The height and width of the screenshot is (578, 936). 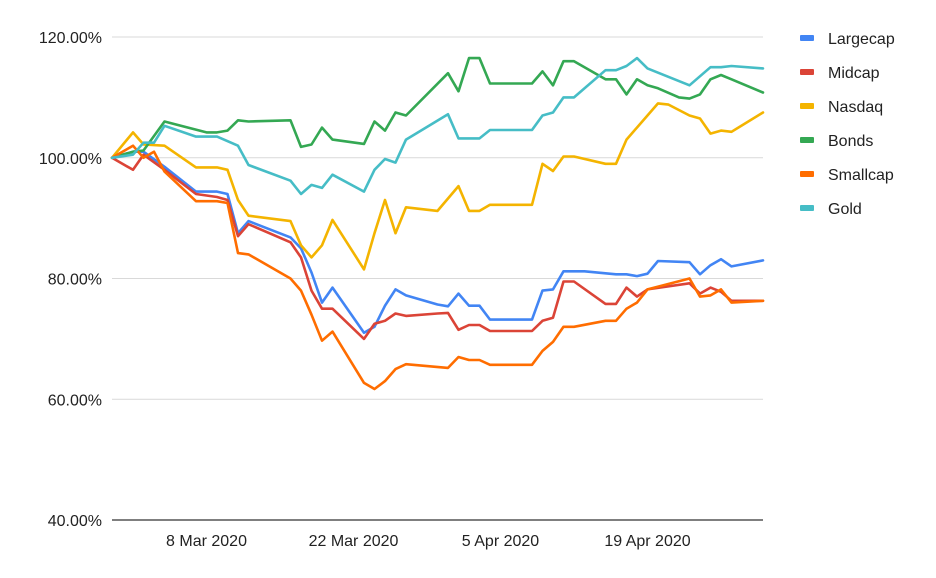 I want to click on legend-label: Bonds, so click(x=850, y=141).